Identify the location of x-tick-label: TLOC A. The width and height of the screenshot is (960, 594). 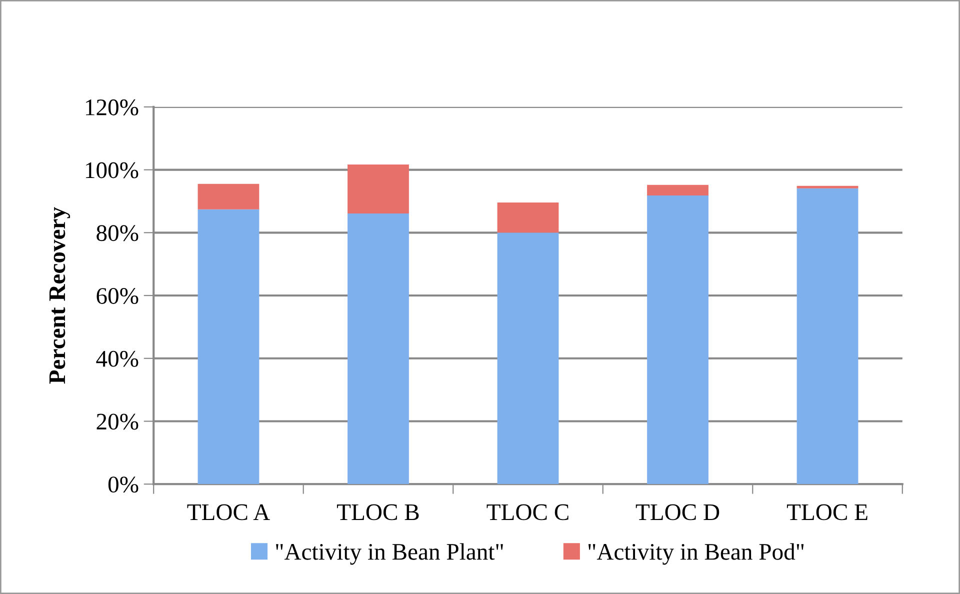
(228, 512).